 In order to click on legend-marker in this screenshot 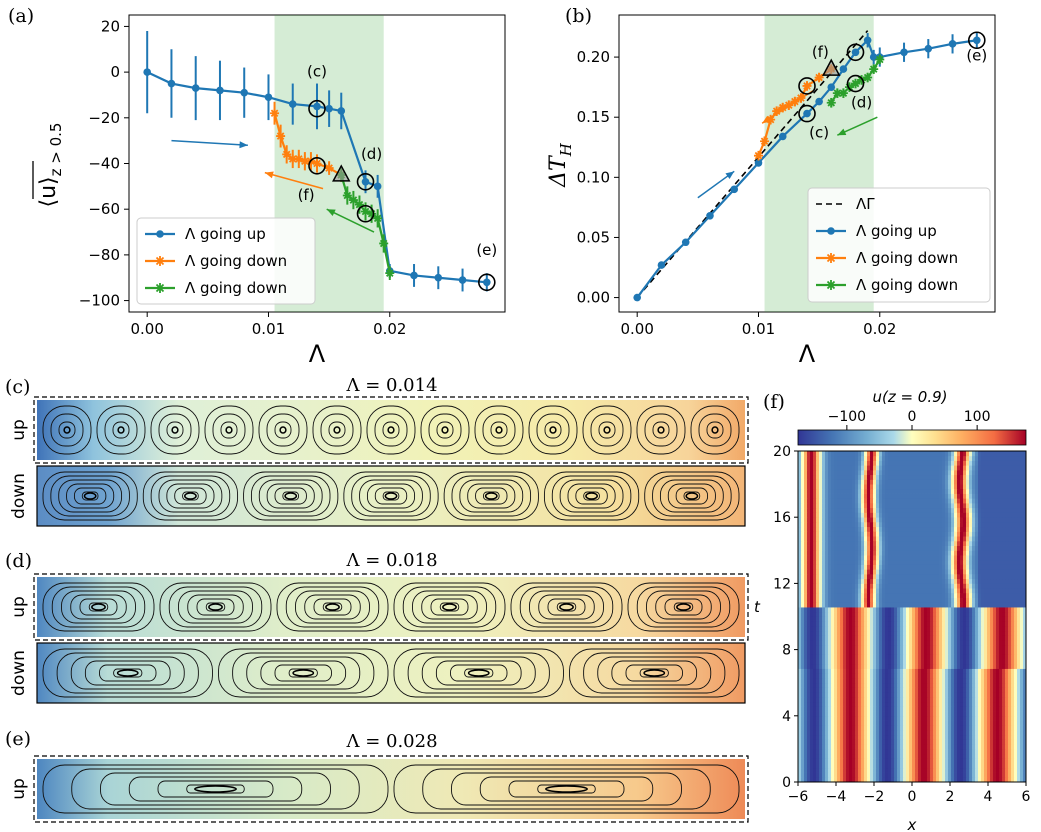, I will do `click(831, 285)`.